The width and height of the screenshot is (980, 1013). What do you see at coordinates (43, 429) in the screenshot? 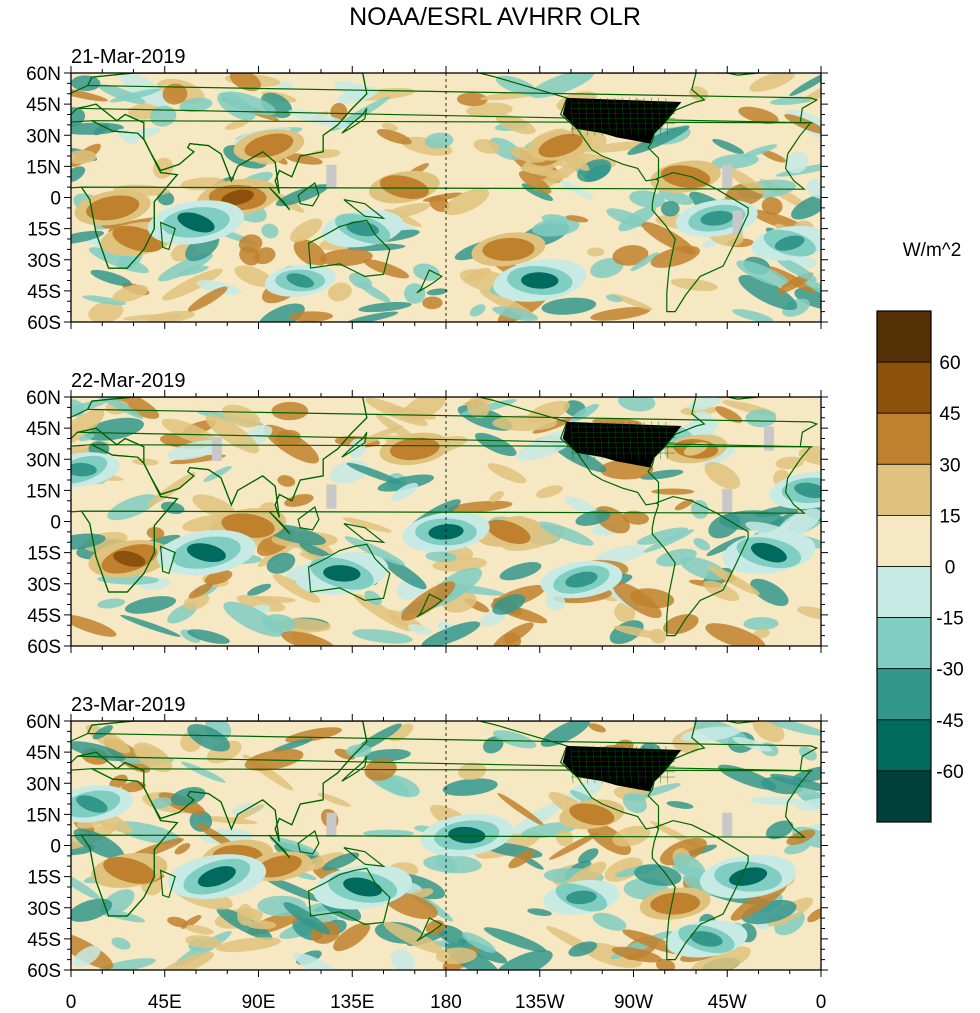
I see `y-tick-label: 45N` at bounding box center [43, 429].